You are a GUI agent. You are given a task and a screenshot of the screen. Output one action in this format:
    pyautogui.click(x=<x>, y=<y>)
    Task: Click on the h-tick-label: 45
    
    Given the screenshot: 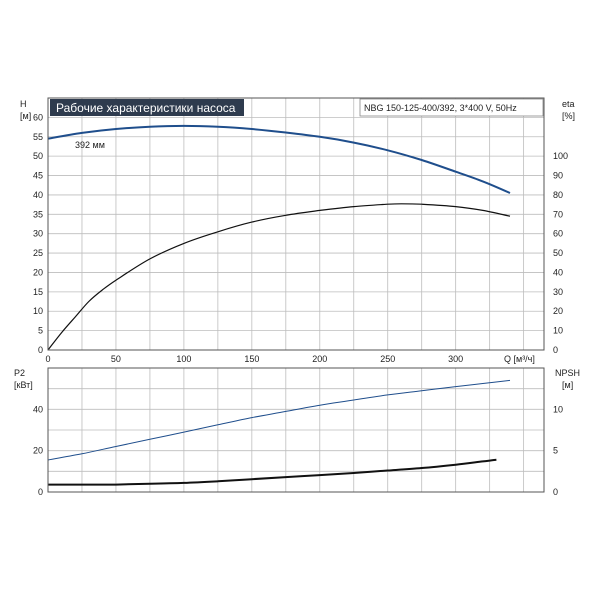 What is the action you would take?
    pyautogui.click(x=38, y=176)
    